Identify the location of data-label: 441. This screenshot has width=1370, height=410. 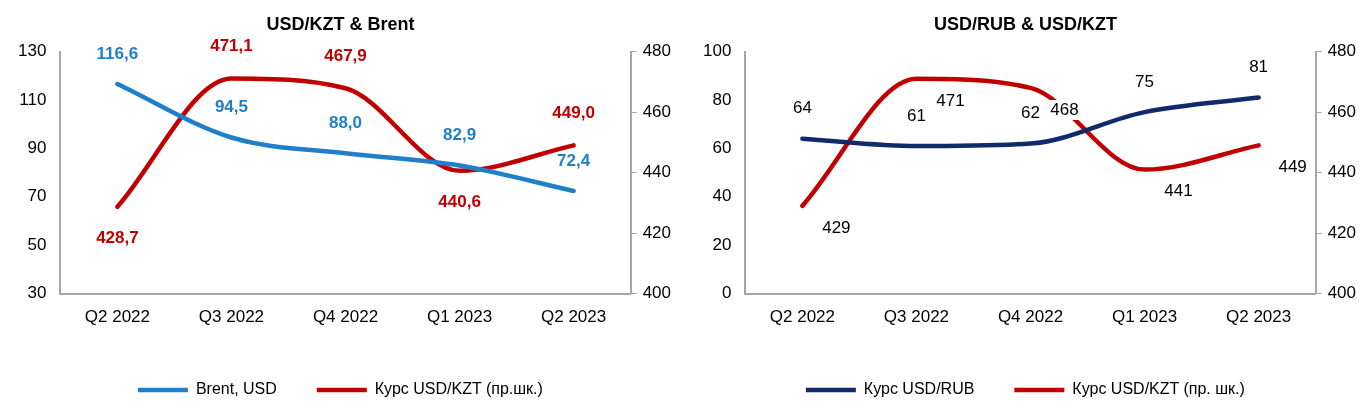
(1178, 191).